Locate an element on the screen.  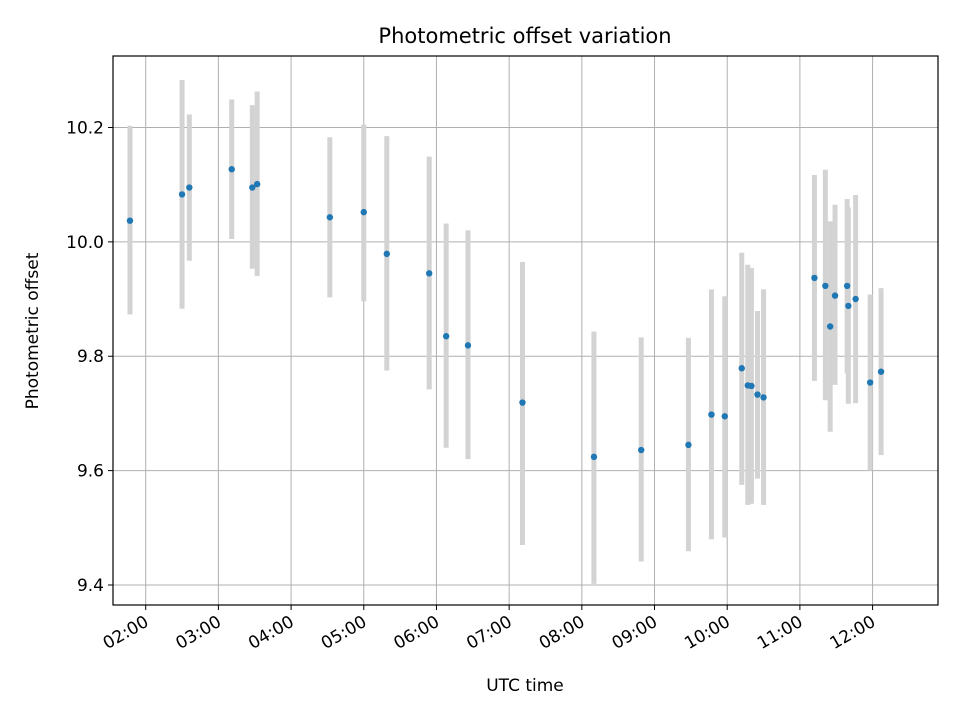
y-axis-label: Photometric offset is located at coordinates (33, 330).